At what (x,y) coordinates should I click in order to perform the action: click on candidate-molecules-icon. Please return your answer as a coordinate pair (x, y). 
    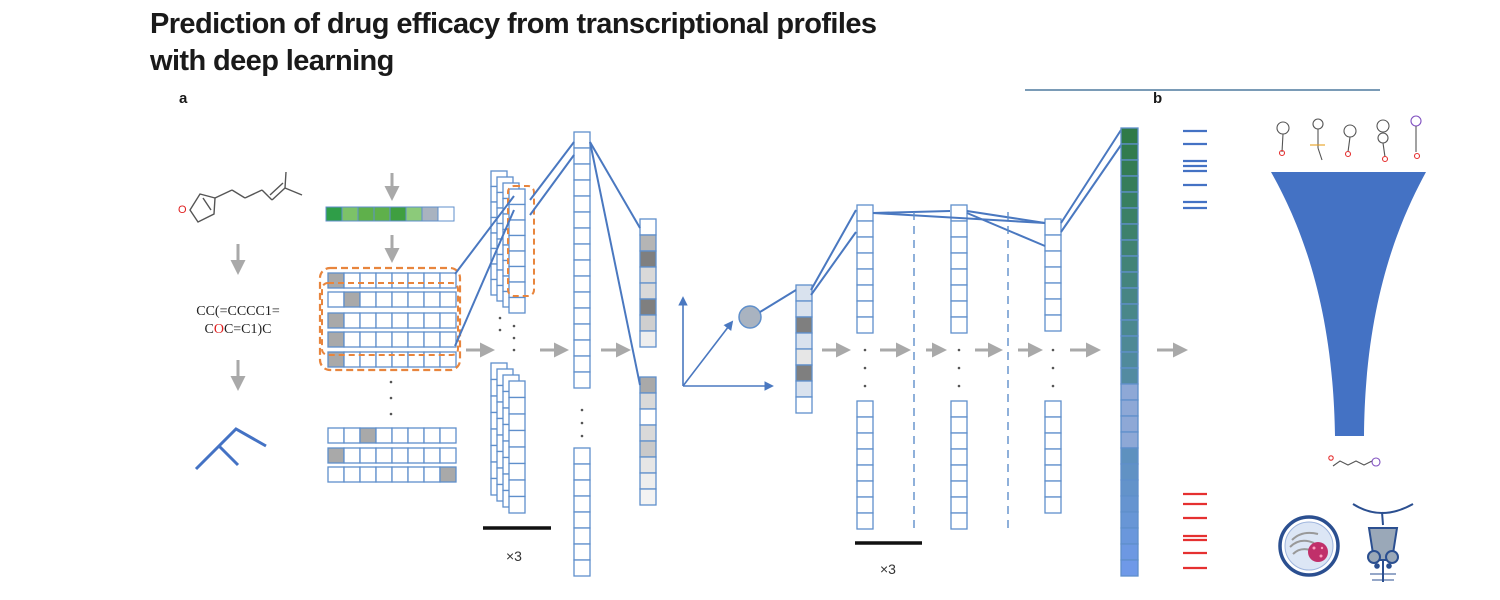
    Looking at the image, I should click on (1349, 139).